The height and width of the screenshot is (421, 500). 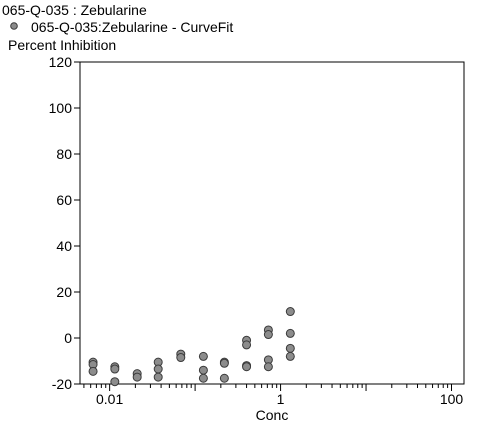 What do you see at coordinates (64, 200) in the screenshot?
I see `y-tick-label: 60` at bounding box center [64, 200].